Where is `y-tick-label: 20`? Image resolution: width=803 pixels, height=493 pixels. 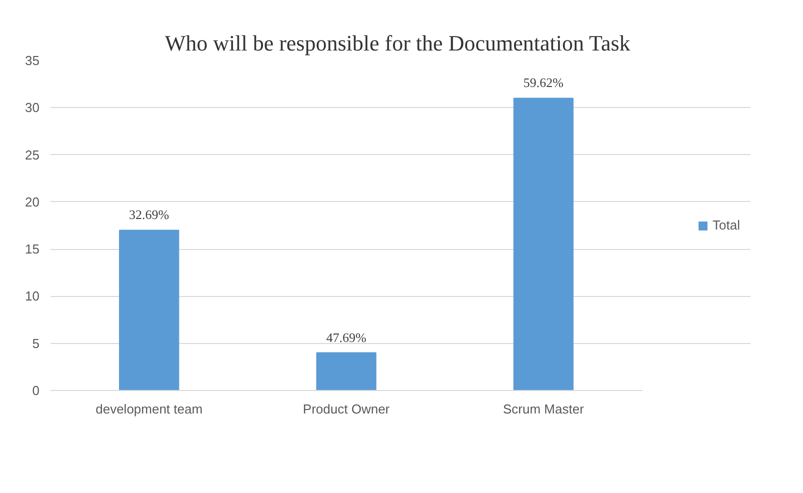 y-tick-label: 20 is located at coordinates (32, 202).